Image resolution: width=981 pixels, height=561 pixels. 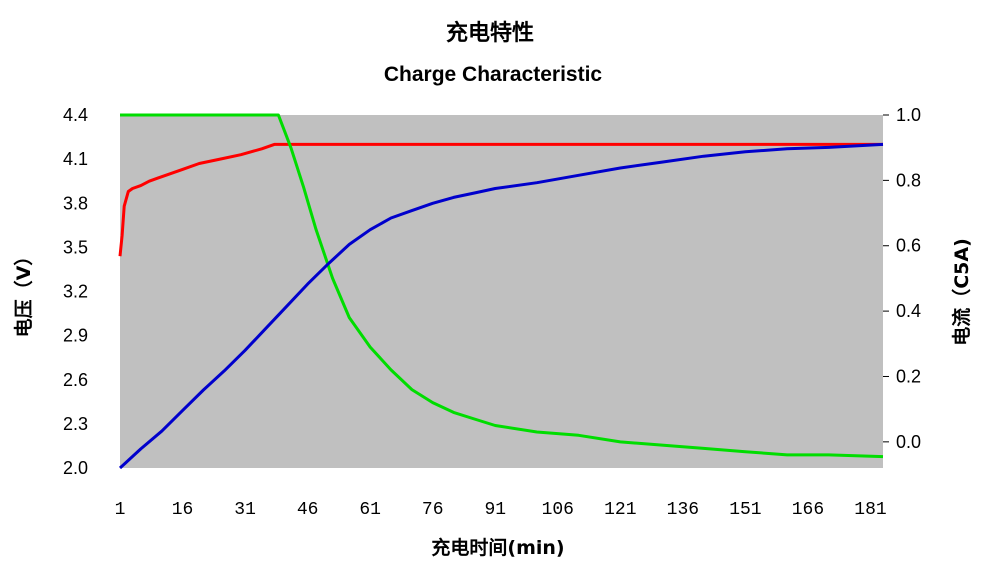 What do you see at coordinates (497, 547) in the screenshot?
I see `x-axis-label: 充电时间(min)` at bounding box center [497, 547].